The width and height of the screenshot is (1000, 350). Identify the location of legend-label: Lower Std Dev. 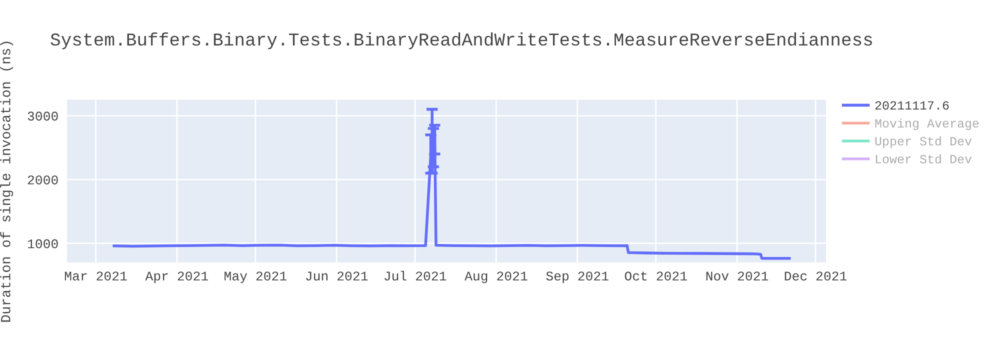
(924, 159).